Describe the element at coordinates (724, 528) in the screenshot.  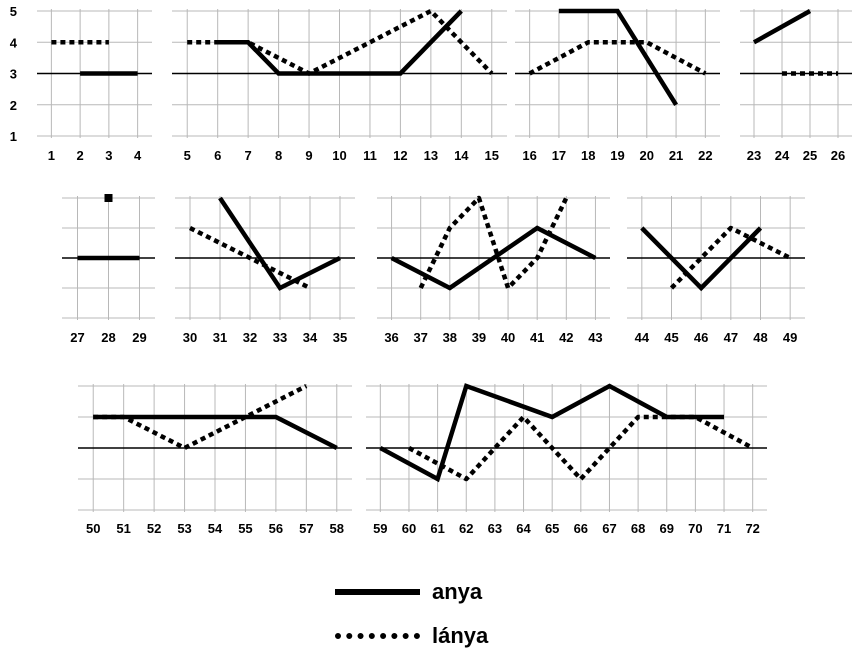
I see `x-tick-label: 71` at that location.